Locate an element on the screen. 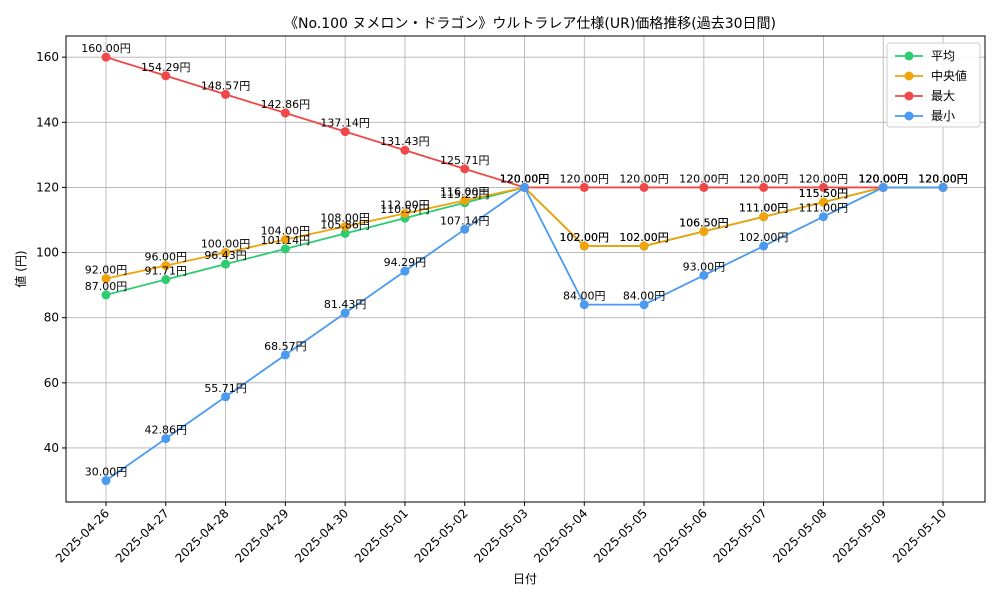 The width and height of the screenshot is (1000, 604). y-tick-label: 40 is located at coordinates (51, 448).